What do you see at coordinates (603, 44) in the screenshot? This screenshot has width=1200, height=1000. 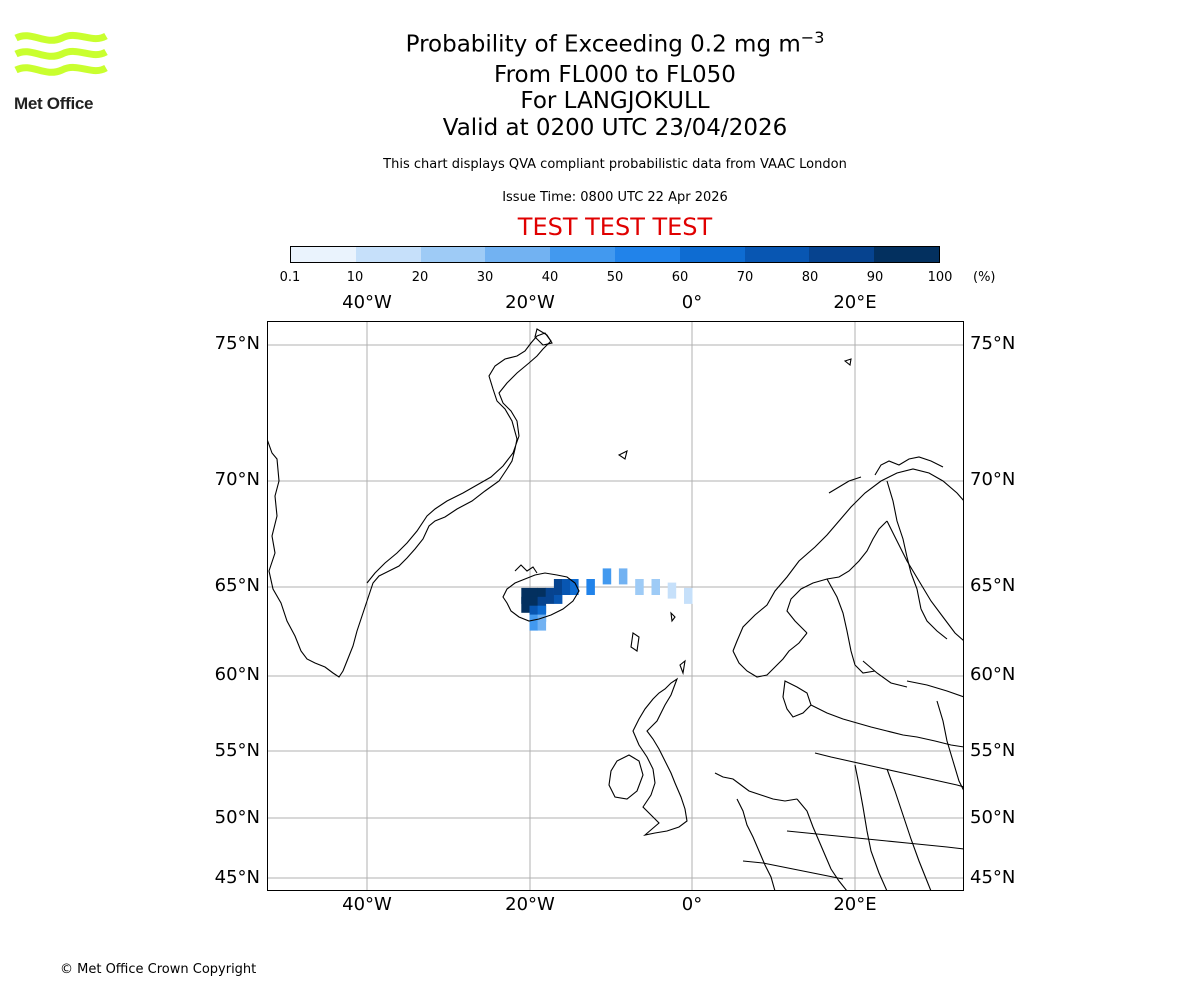 I see `title-line1: Probability of Exceeding 0.2 mg m` at bounding box center [603, 44].